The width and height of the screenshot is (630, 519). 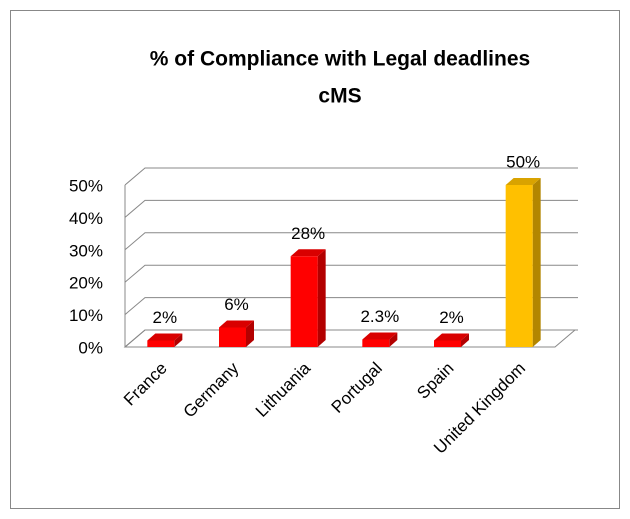 What do you see at coordinates (86, 218) in the screenshot?
I see `y-tick-label: 40%` at bounding box center [86, 218].